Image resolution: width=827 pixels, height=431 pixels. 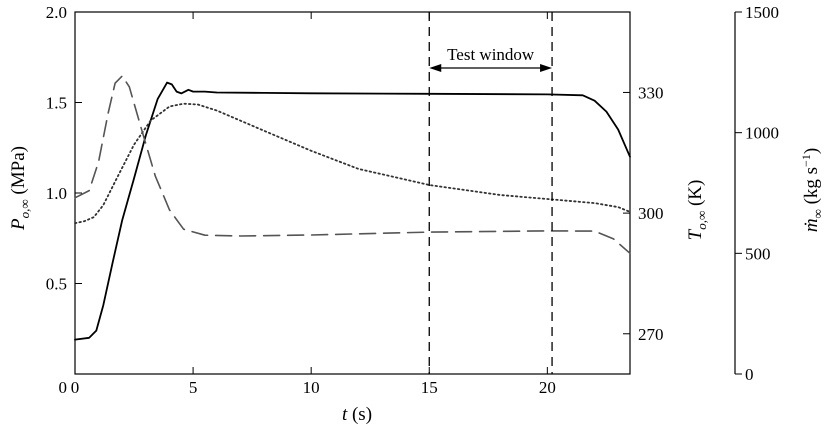 What do you see at coordinates (357, 414) in the screenshot?
I see `x-axis-label: t (s)` at bounding box center [357, 414].